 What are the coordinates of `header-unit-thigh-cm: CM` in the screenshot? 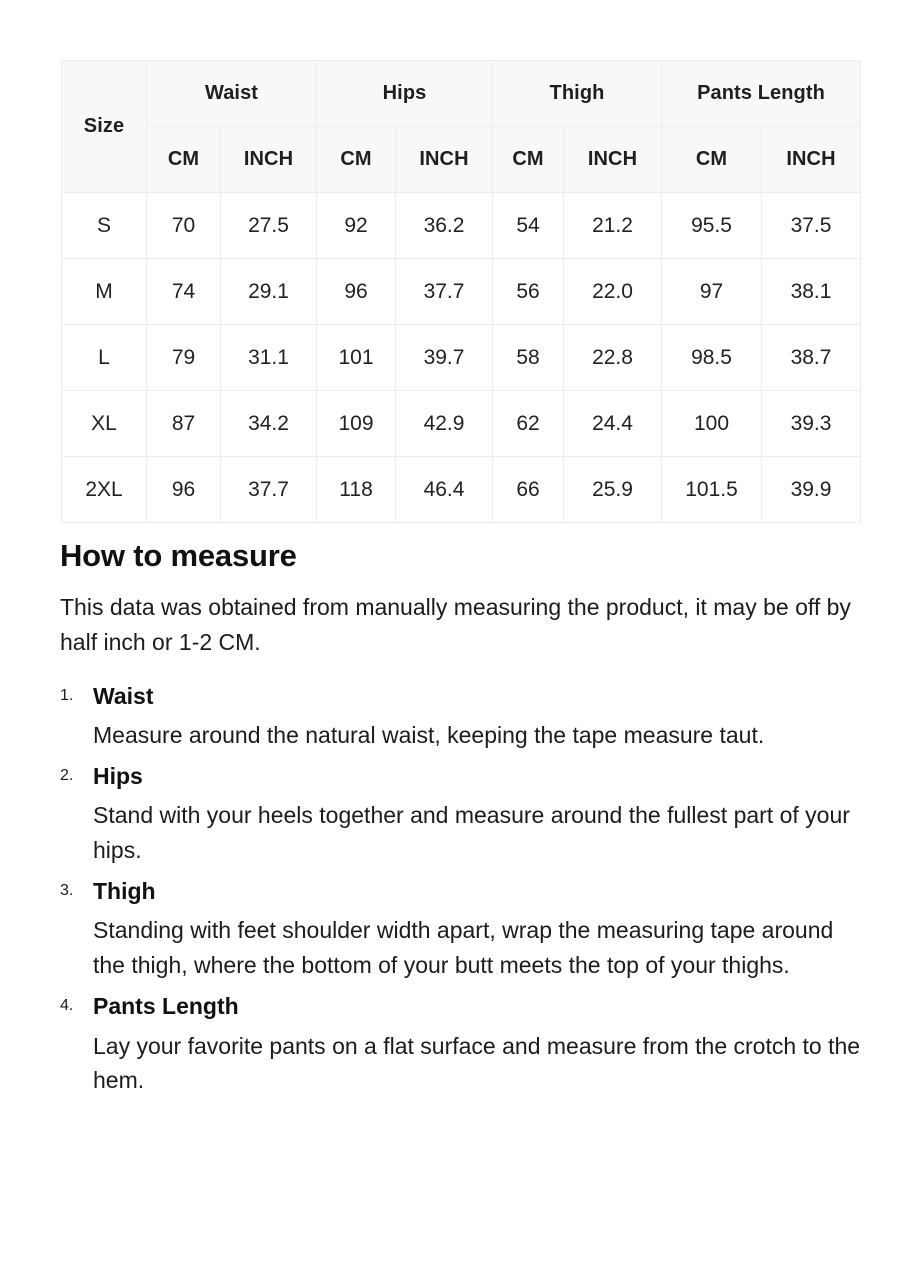 It's located at (528, 159).